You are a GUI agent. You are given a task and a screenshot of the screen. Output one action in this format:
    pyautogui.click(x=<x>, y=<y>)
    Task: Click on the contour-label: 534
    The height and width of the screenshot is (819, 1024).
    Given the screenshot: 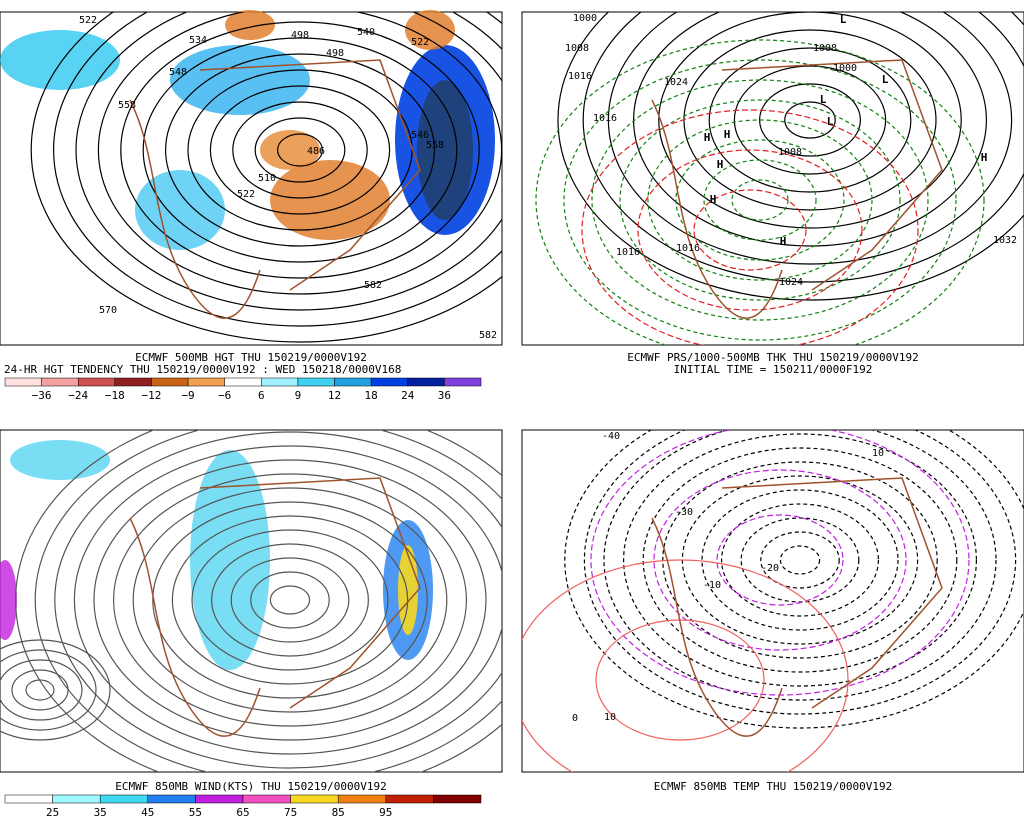 What is the action you would take?
    pyautogui.click(x=198, y=40)
    